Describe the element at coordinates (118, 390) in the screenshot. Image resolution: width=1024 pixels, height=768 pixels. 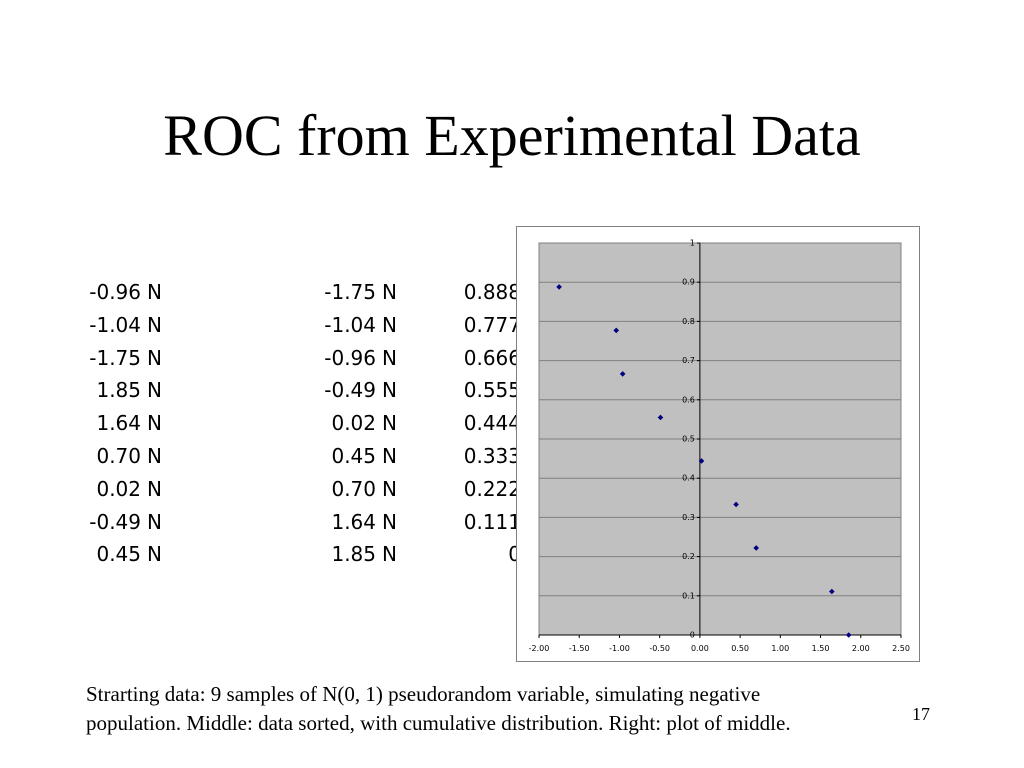
I see `raw-value: 1.85` at that location.